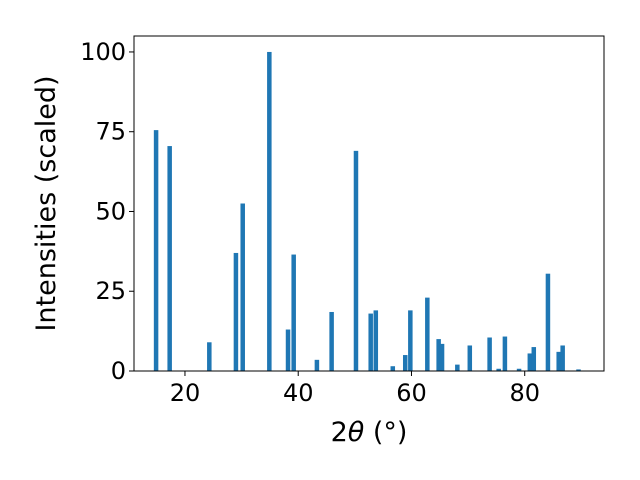  What do you see at coordinates (110, 291) in the screenshot?
I see `y-tick-label: 25` at bounding box center [110, 291].